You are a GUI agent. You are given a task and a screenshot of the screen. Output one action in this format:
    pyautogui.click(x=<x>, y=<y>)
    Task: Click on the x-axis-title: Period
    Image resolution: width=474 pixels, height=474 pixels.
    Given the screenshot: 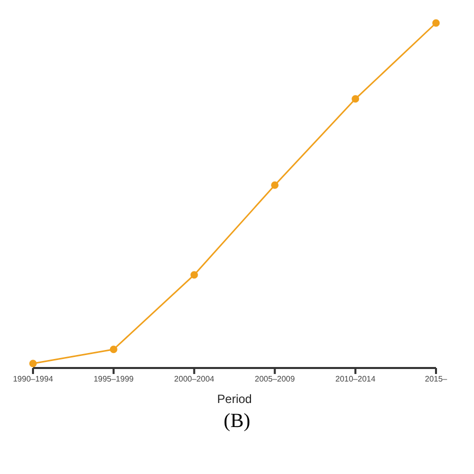 What is the action you would take?
    pyautogui.click(x=234, y=399)
    